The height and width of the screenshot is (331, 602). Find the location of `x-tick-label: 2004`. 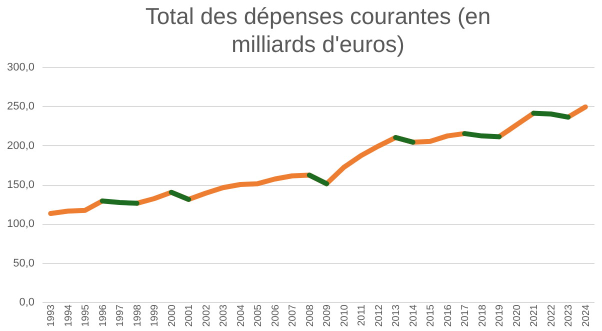

x-tick-label: 2004 is located at coordinates (241, 315).